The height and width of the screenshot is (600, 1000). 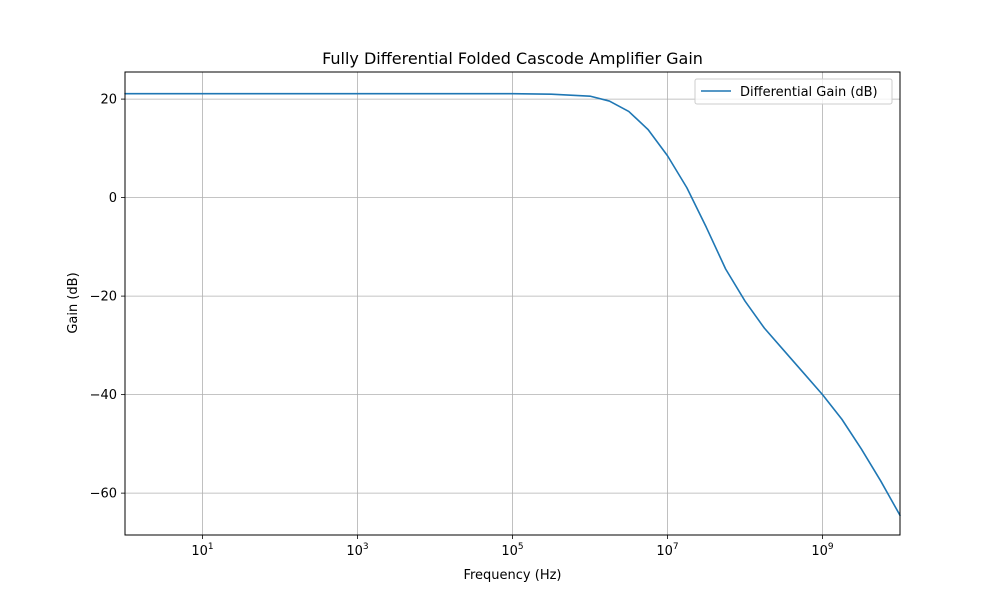 I want to click on x-tick-label: 10⁹, so click(x=822, y=550).